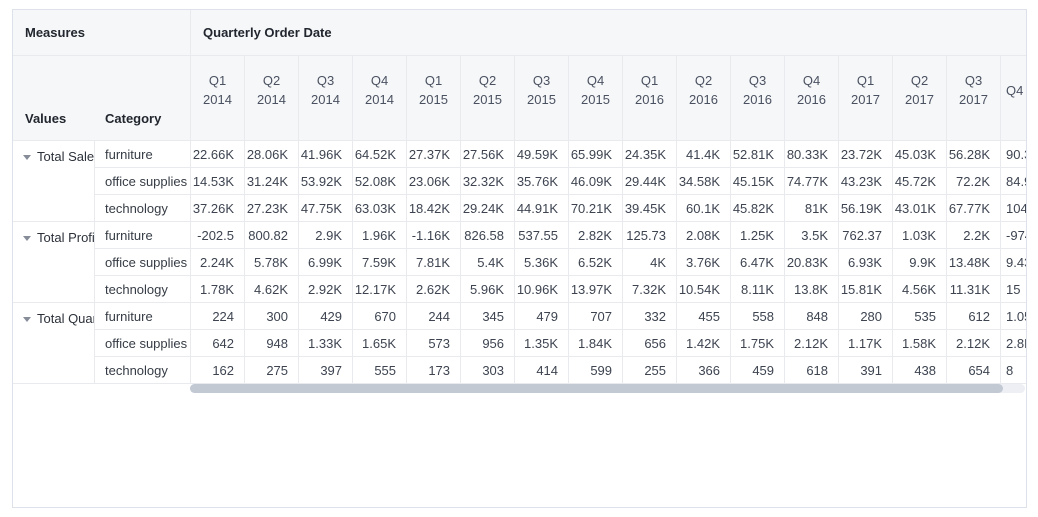 The image size is (1038, 517). Describe the element at coordinates (812, 154) in the screenshot. I see `value-cell: 80.33K` at that location.